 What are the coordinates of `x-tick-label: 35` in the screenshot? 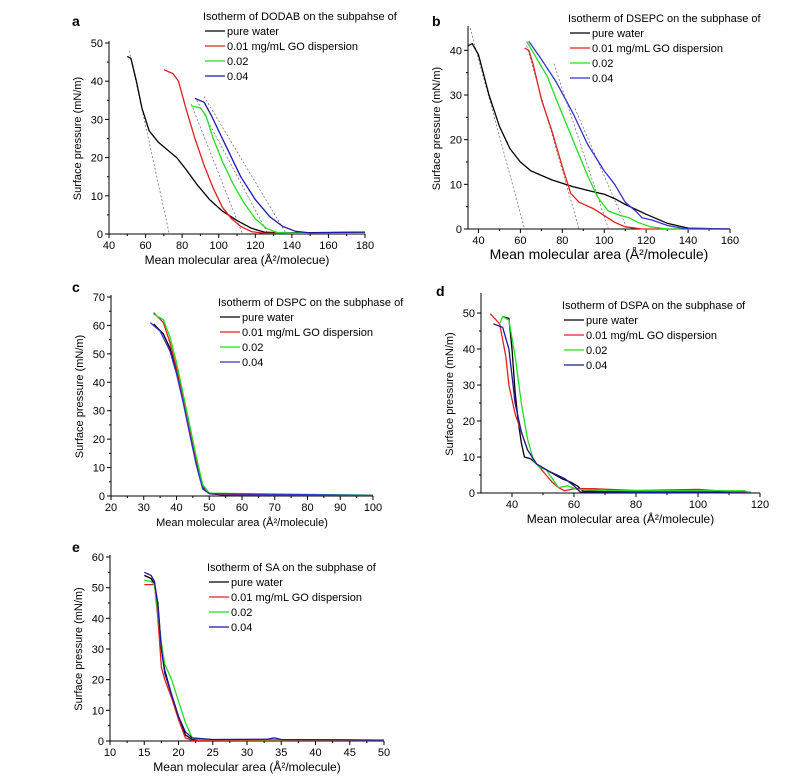 It's located at (281, 753).